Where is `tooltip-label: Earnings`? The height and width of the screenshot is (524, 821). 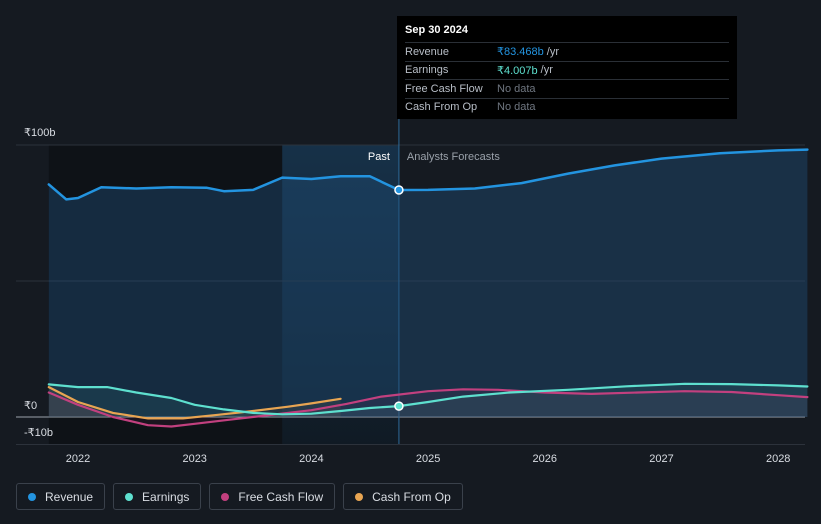
tooltip-label: Earnings is located at coordinates (427, 70).